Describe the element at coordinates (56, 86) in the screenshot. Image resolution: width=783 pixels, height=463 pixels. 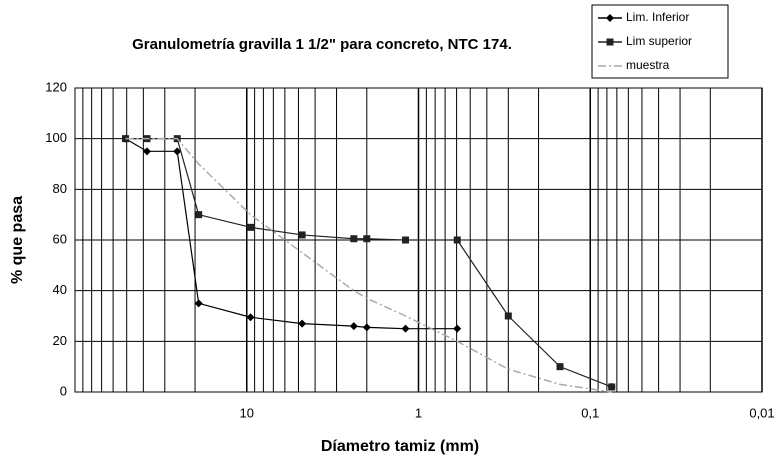
I see `y-tick-label: 120` at that location.